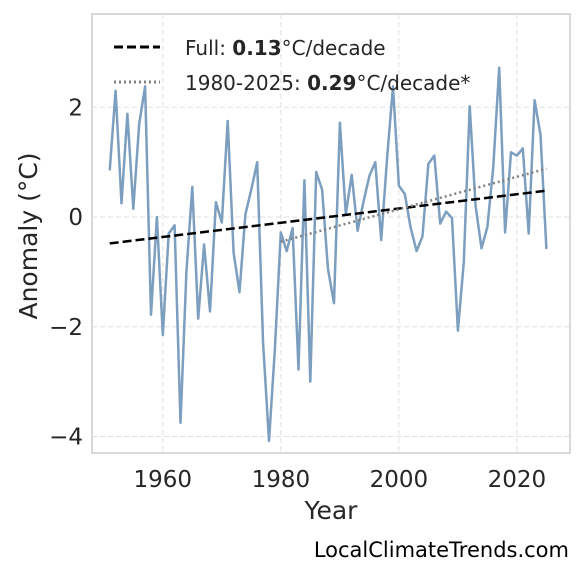 This screenshot has height=580, width=585. What do you see at coordinates (75, 108) in the screenshot?
I see `y-tick-label: 2` at bounding box center [75, 108].